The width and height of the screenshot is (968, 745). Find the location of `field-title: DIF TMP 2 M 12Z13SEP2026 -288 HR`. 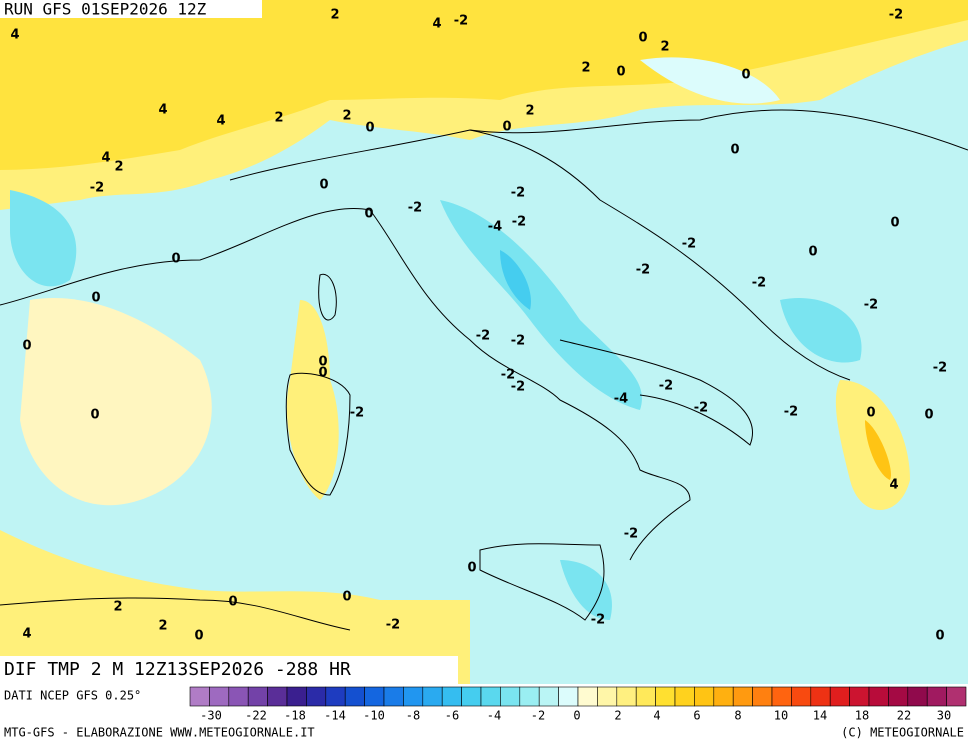

field-title: DIF TMP 2 M 12Z13SEP2026 -288 HR is located at coordinates (177, 669).